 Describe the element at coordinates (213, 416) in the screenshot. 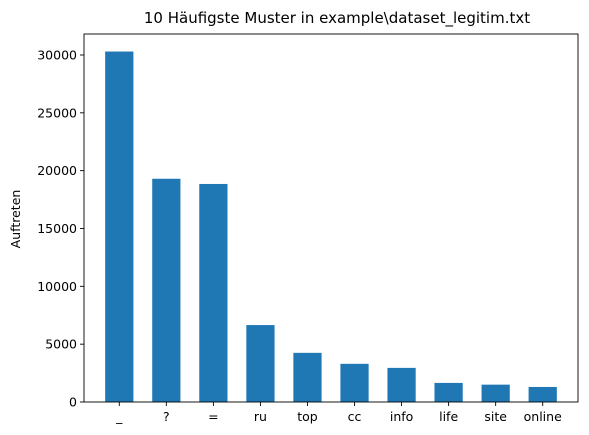

I see `x-tick-label: =` at that location.